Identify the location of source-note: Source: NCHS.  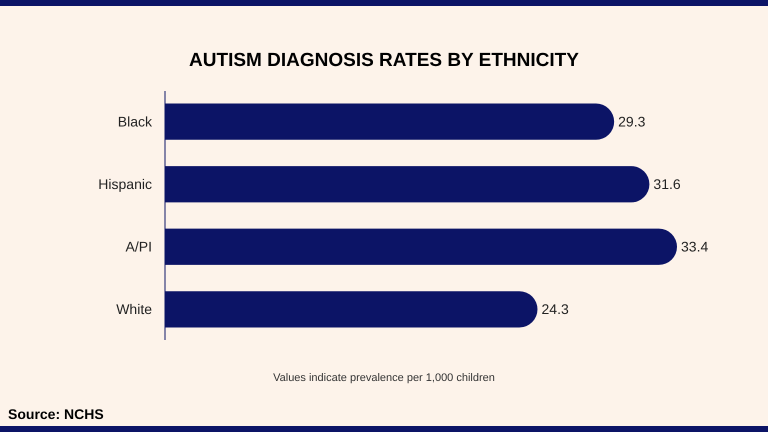
(56, 414).